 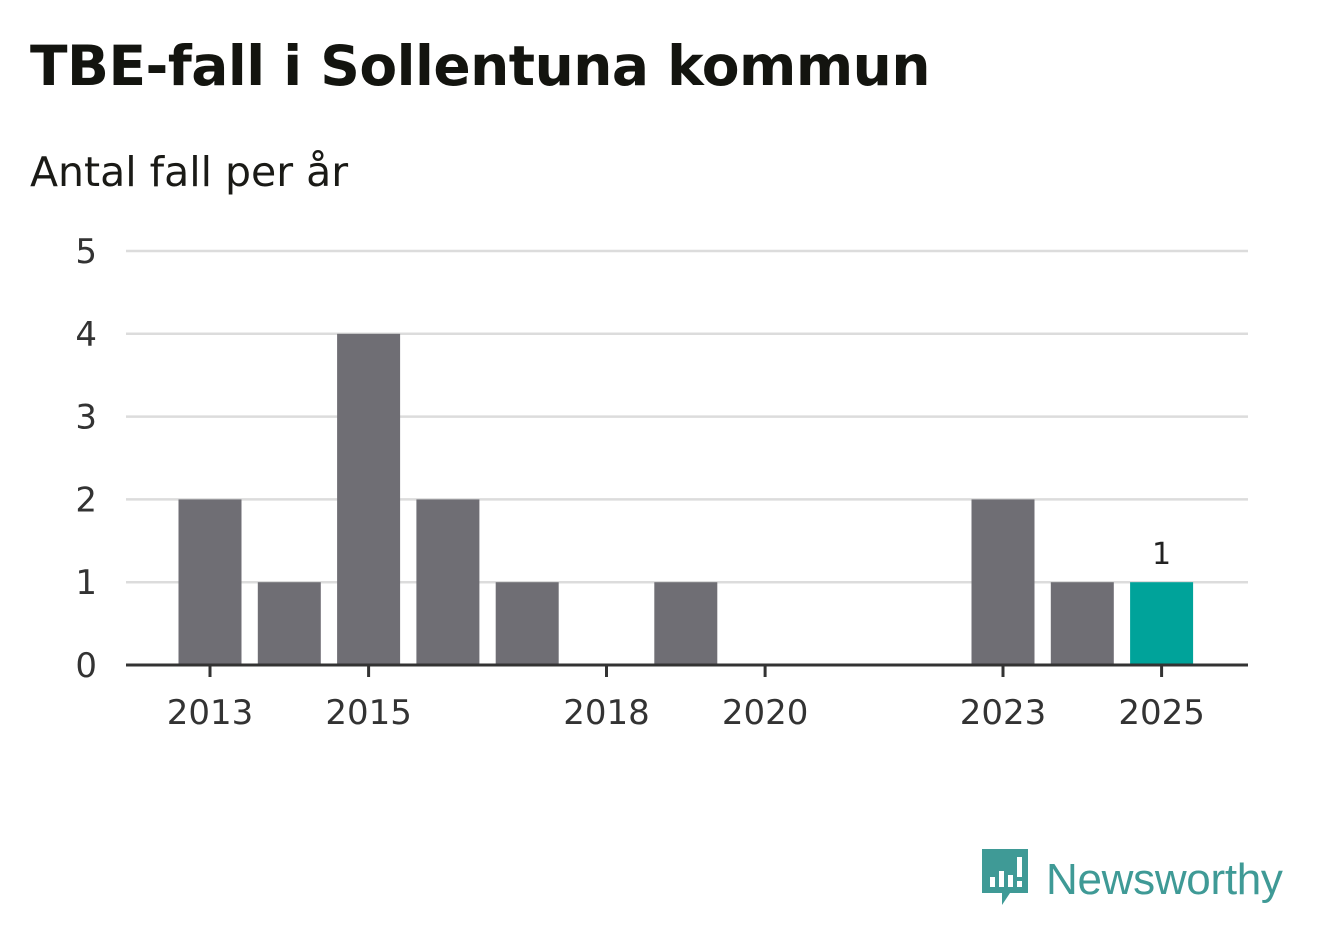 What do you see at coordinates (1161, 554) in the screenshot?
I see `data-label-2025: 1` at bounding box center [1161, 554].